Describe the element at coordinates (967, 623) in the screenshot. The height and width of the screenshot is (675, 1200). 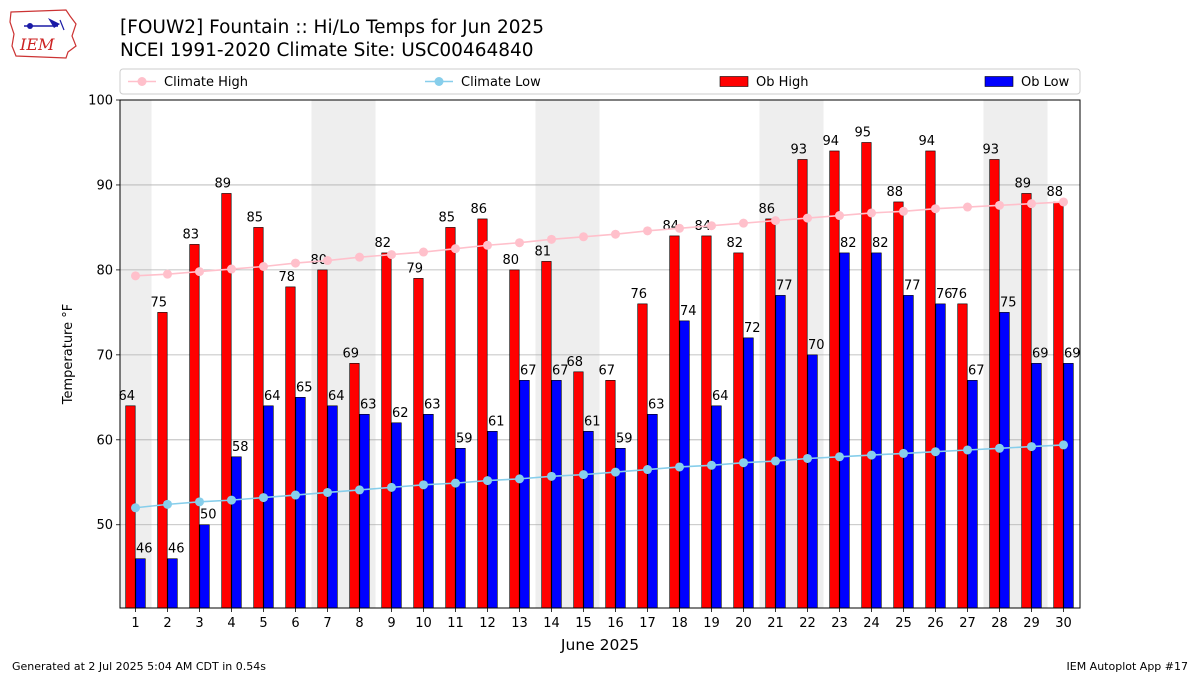
I see `x-tick-label: 27` at that location.